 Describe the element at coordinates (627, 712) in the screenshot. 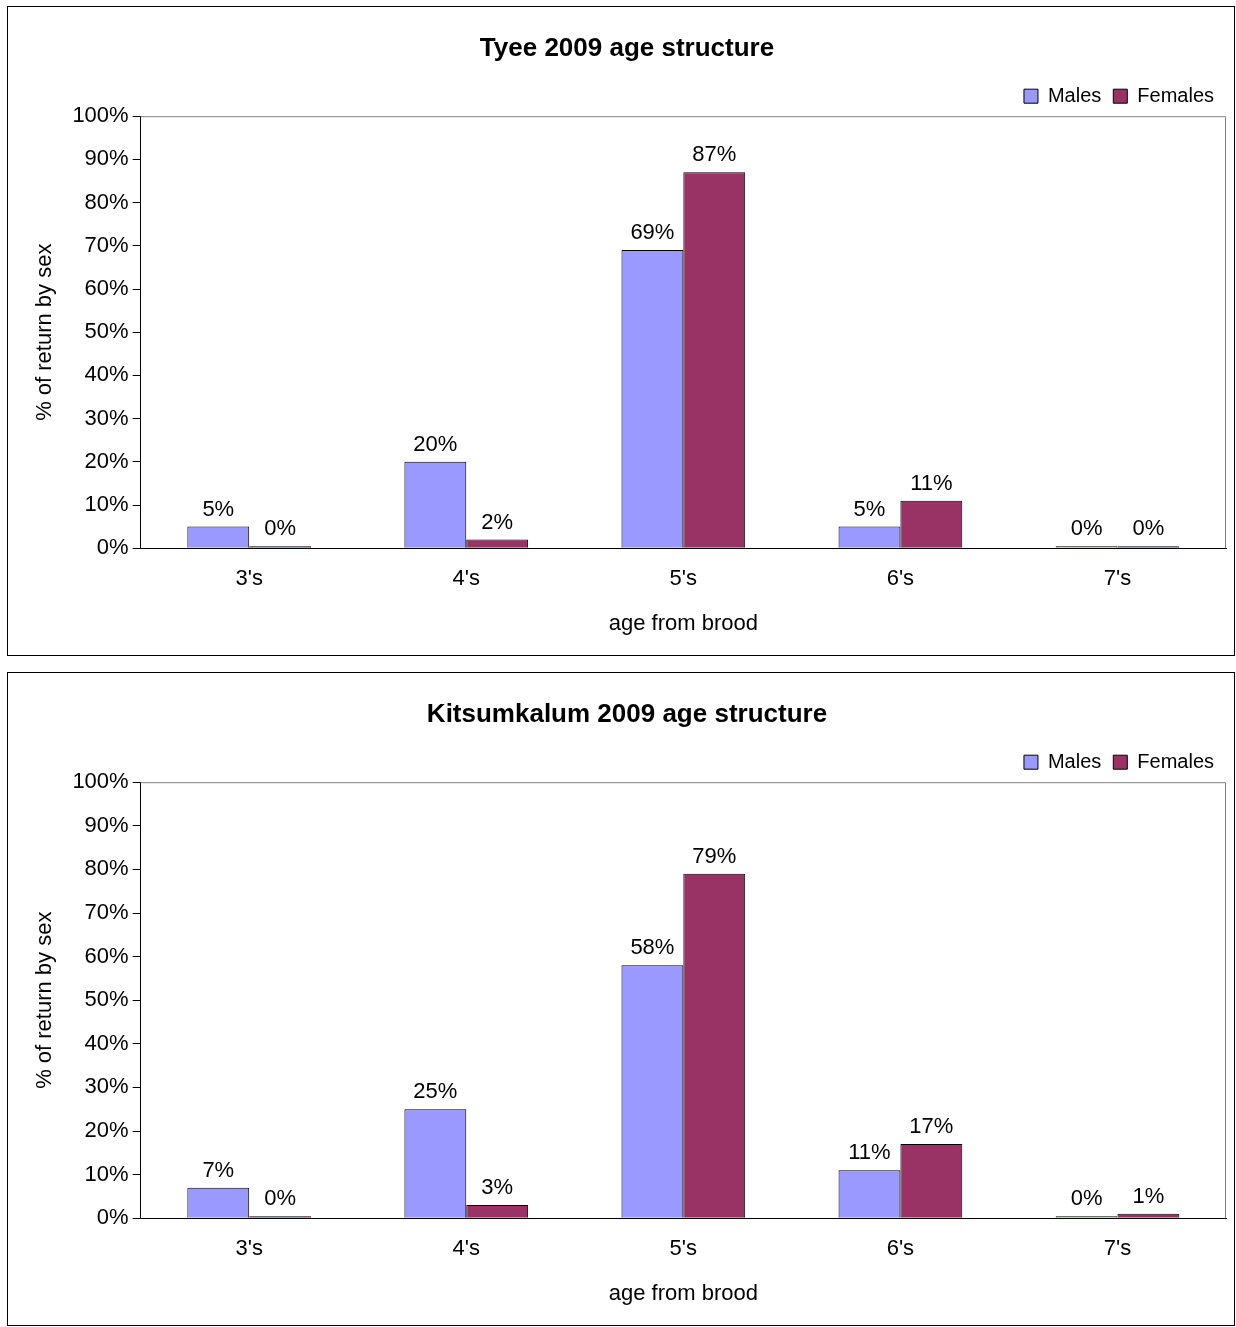

I see `chart-title: Kitsumkalum 2009 age structure` at that location.